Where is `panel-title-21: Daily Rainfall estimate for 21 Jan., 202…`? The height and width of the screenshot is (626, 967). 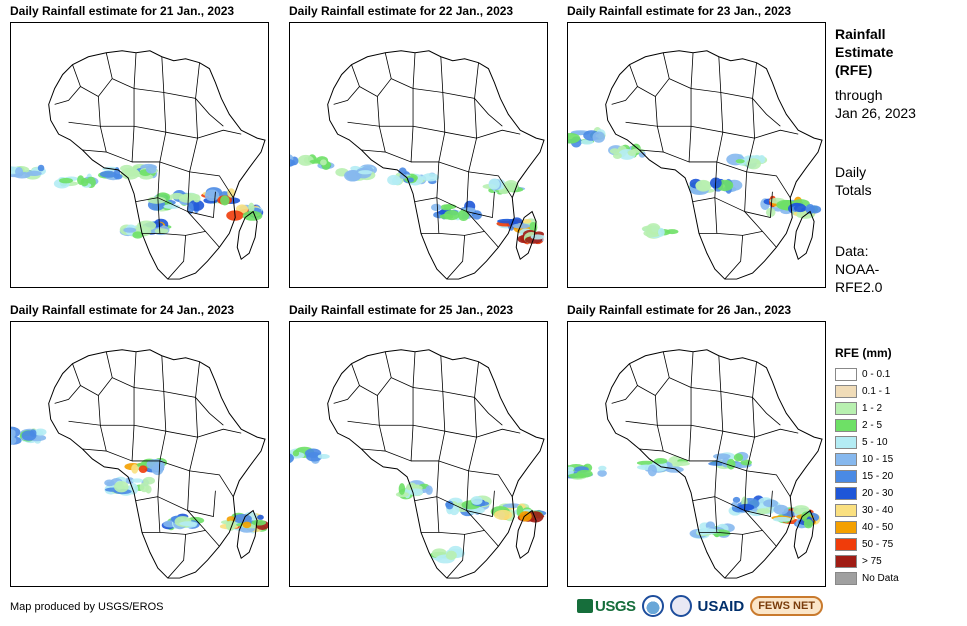 panel-title-21: Daily Rainfall estimate for 21 Jan., 202… is located at coordinates (122, 11).